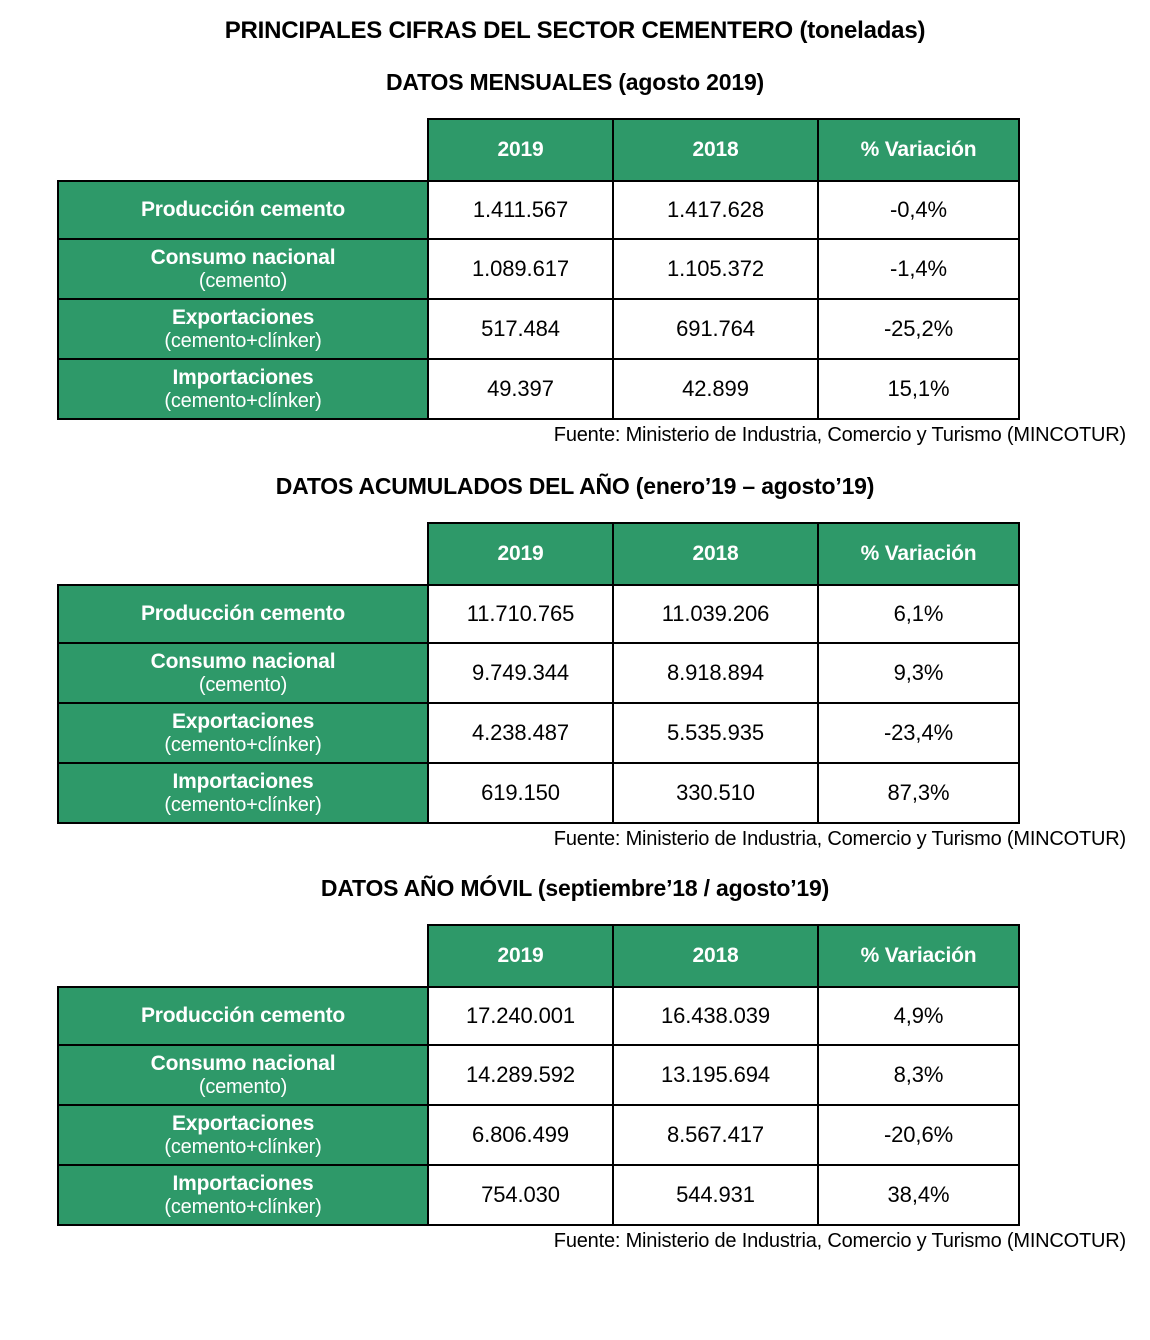 The height and width of the screenshot is (1340, 1150). I want to click on cell-2019: 1.411.567, so click(520, 210).